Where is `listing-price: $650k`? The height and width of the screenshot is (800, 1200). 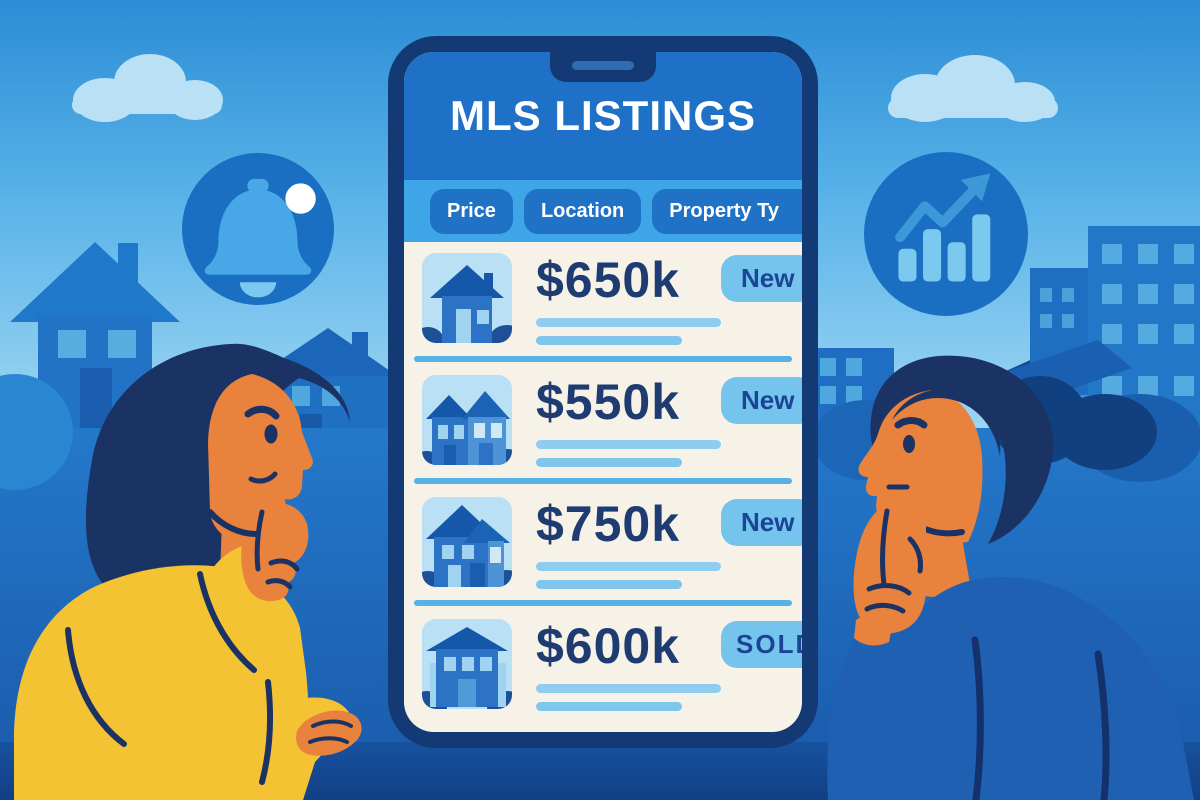 listing-price: $650k is located at coordinates (608, 280).